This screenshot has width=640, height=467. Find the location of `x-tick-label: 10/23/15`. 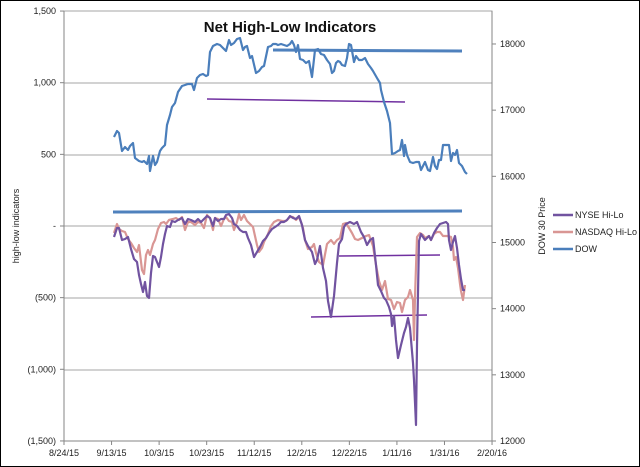

x-tick-label: 10/23/15 is located at coordinates (206, 453).